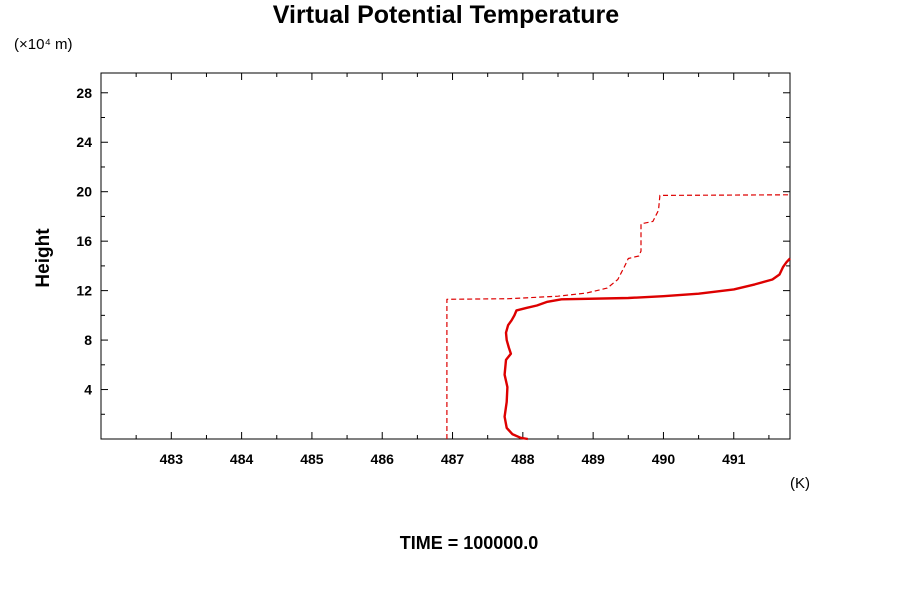 The width and height of the screenshot is (900, 600). Describe the element at coordinates (88, 340) in the screenshot. I see `y-tick-label: 8` at that location.